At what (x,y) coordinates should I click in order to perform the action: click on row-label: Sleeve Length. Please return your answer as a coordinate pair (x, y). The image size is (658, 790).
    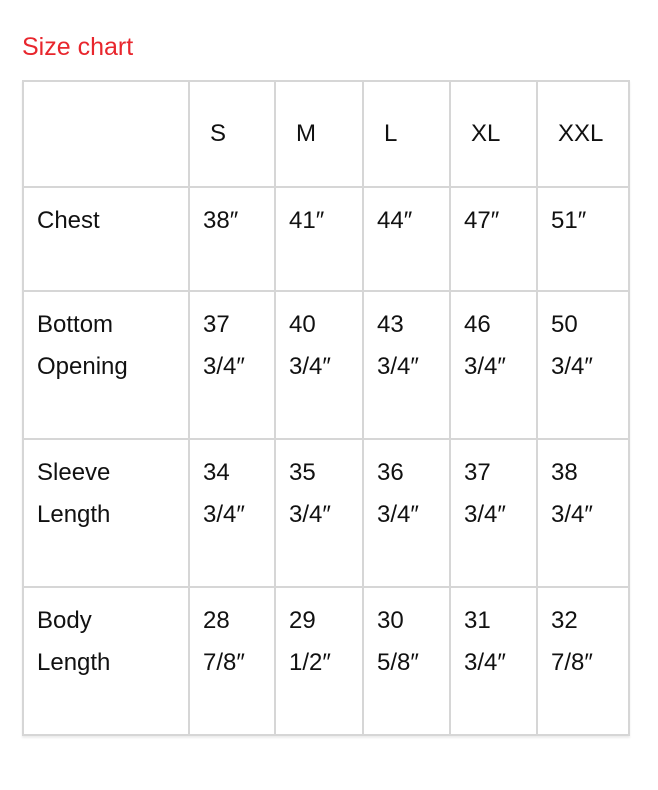
    Looking at the image, I should click on (106, 513).